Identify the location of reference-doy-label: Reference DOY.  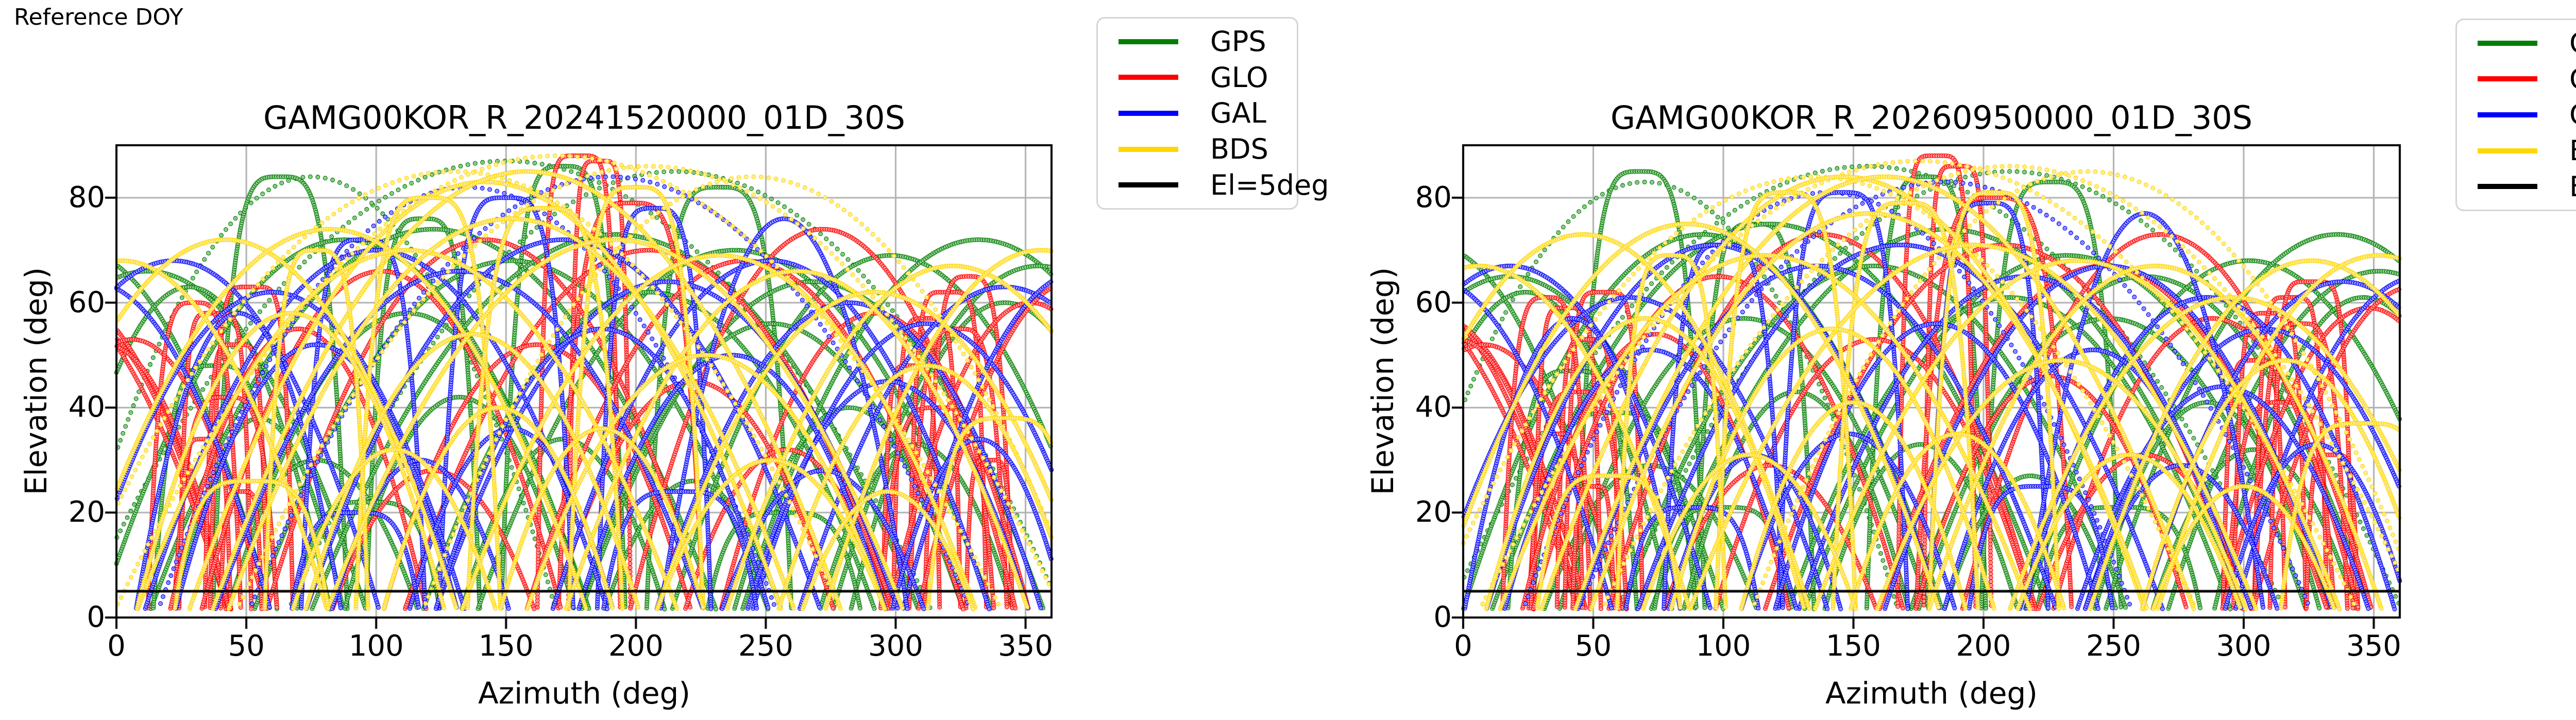
(98, 17).